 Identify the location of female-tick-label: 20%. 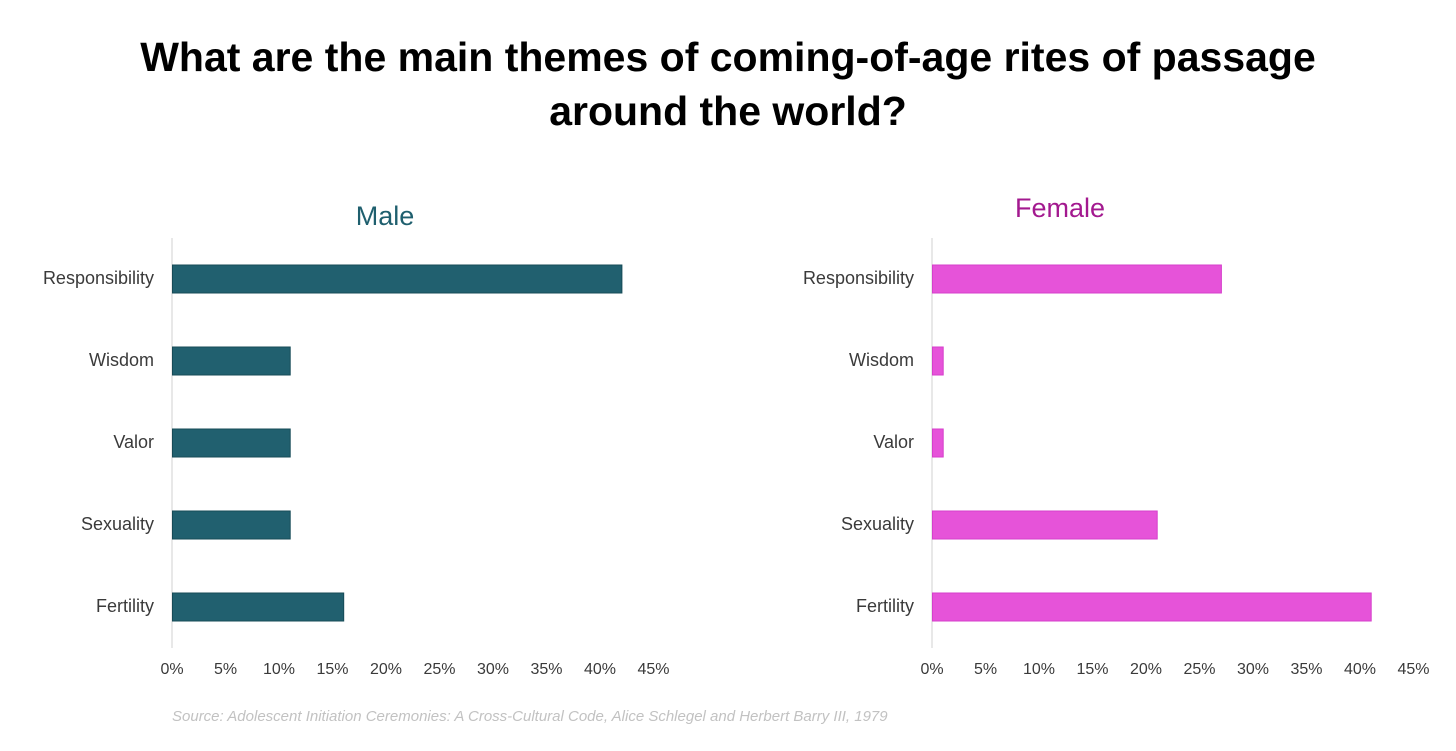
(1146, 669).